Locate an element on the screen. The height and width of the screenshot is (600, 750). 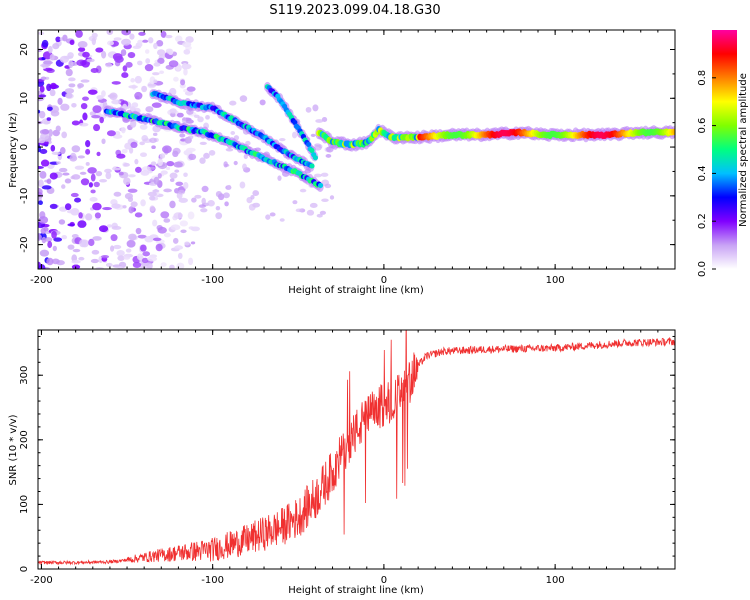
colorbar-label: Normalized spectral amplitude is located at coordinates (743, 150).